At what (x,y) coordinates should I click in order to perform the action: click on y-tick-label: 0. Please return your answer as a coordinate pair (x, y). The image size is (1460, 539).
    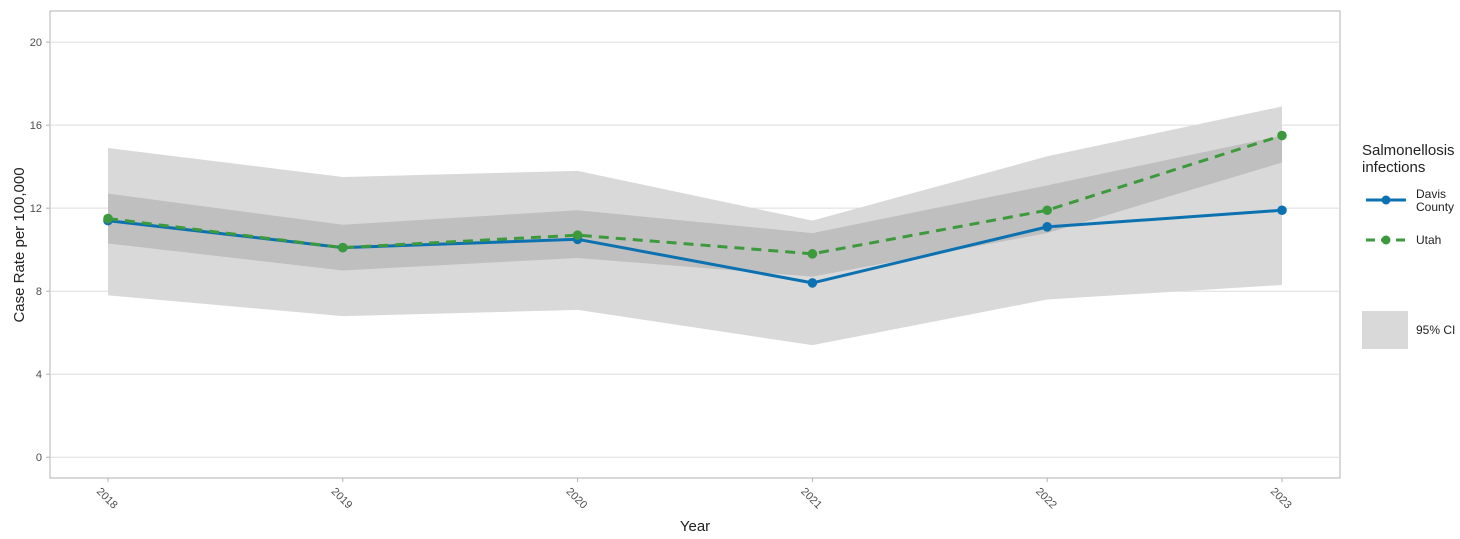
    Looking at the image, I should click on (39, 458).